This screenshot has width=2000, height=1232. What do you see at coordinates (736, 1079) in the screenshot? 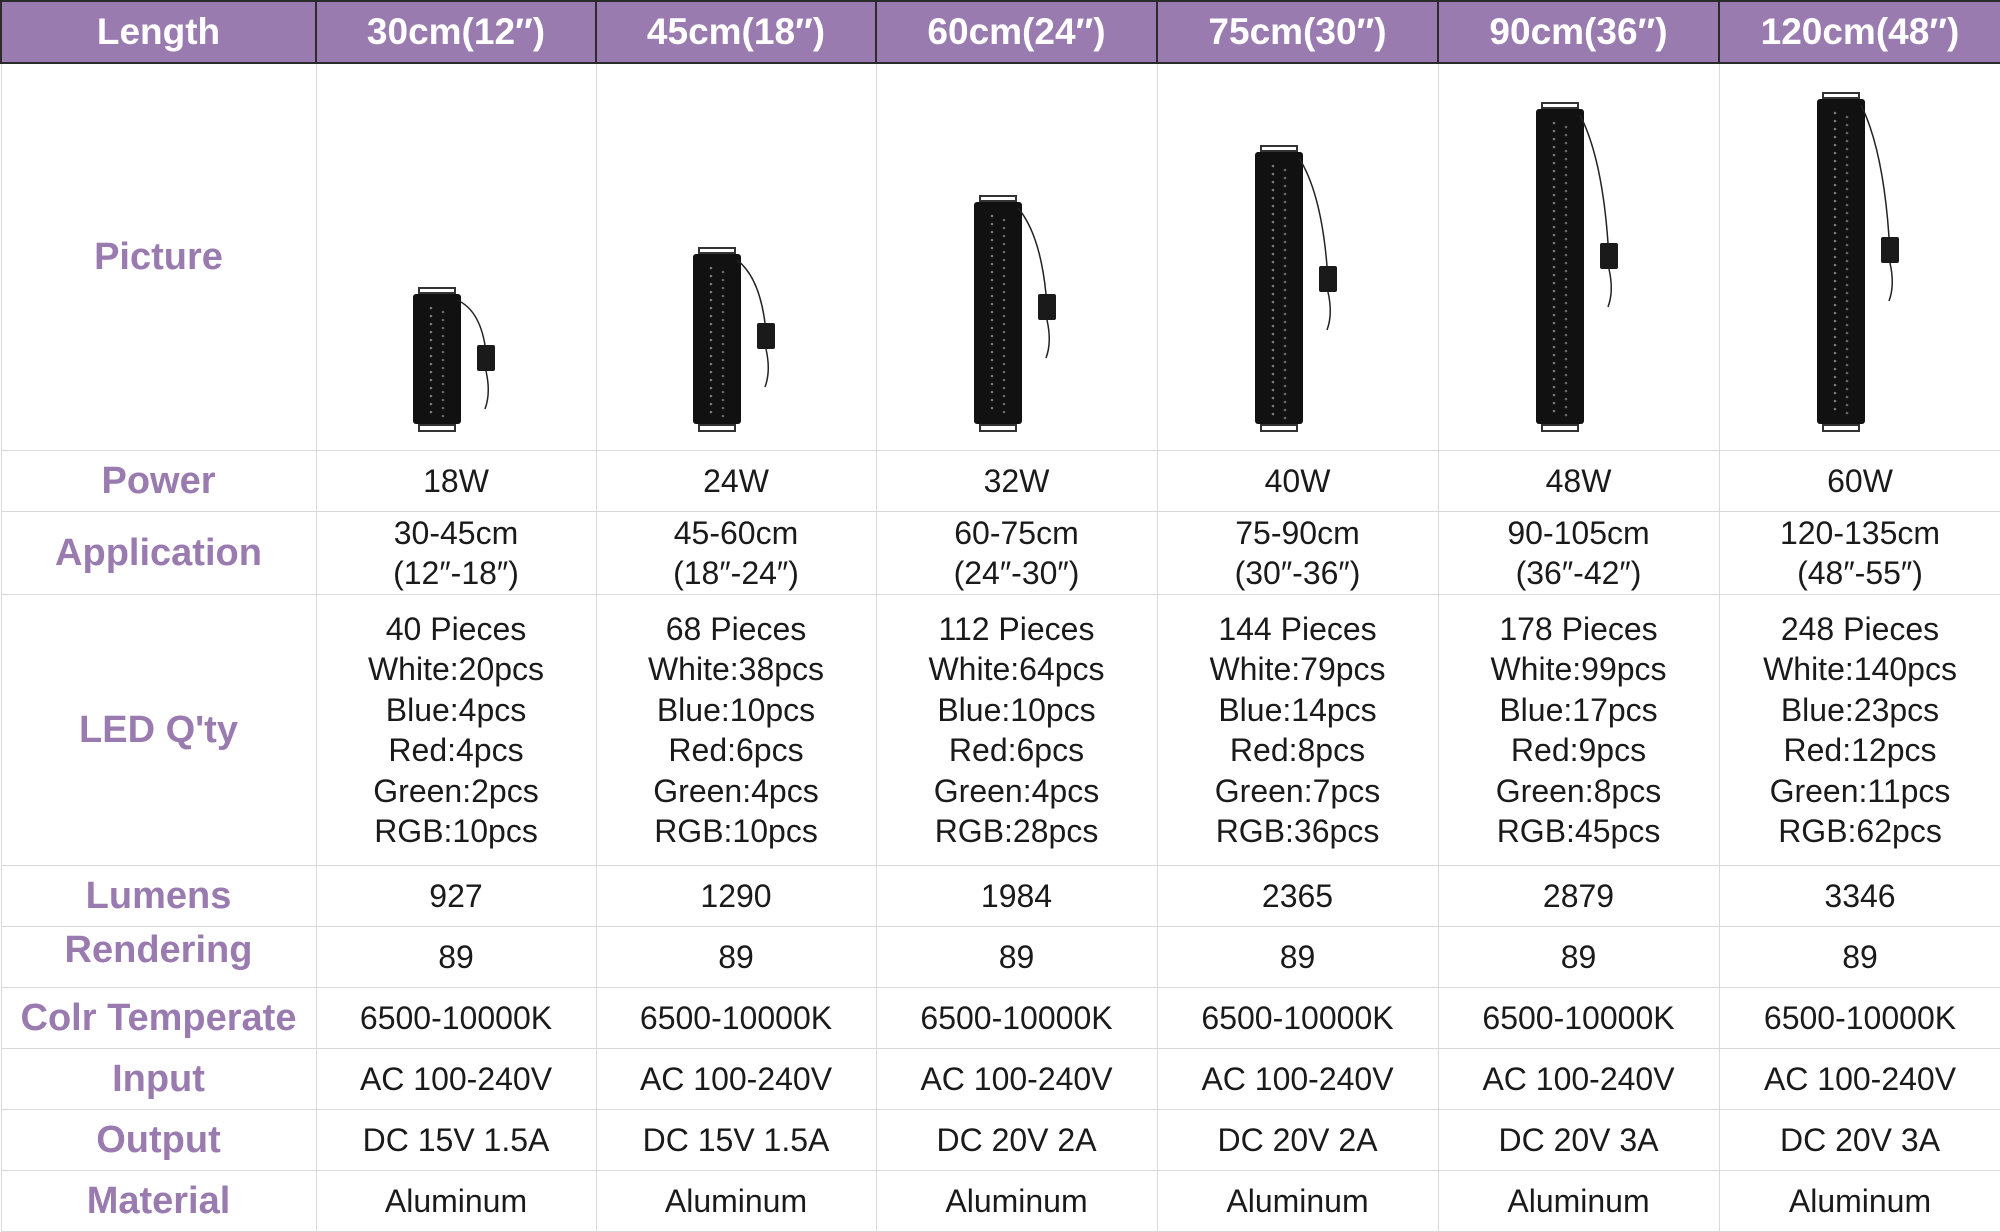
I see `input-value: AC 100-240V` at bounding box center [736, 1079].